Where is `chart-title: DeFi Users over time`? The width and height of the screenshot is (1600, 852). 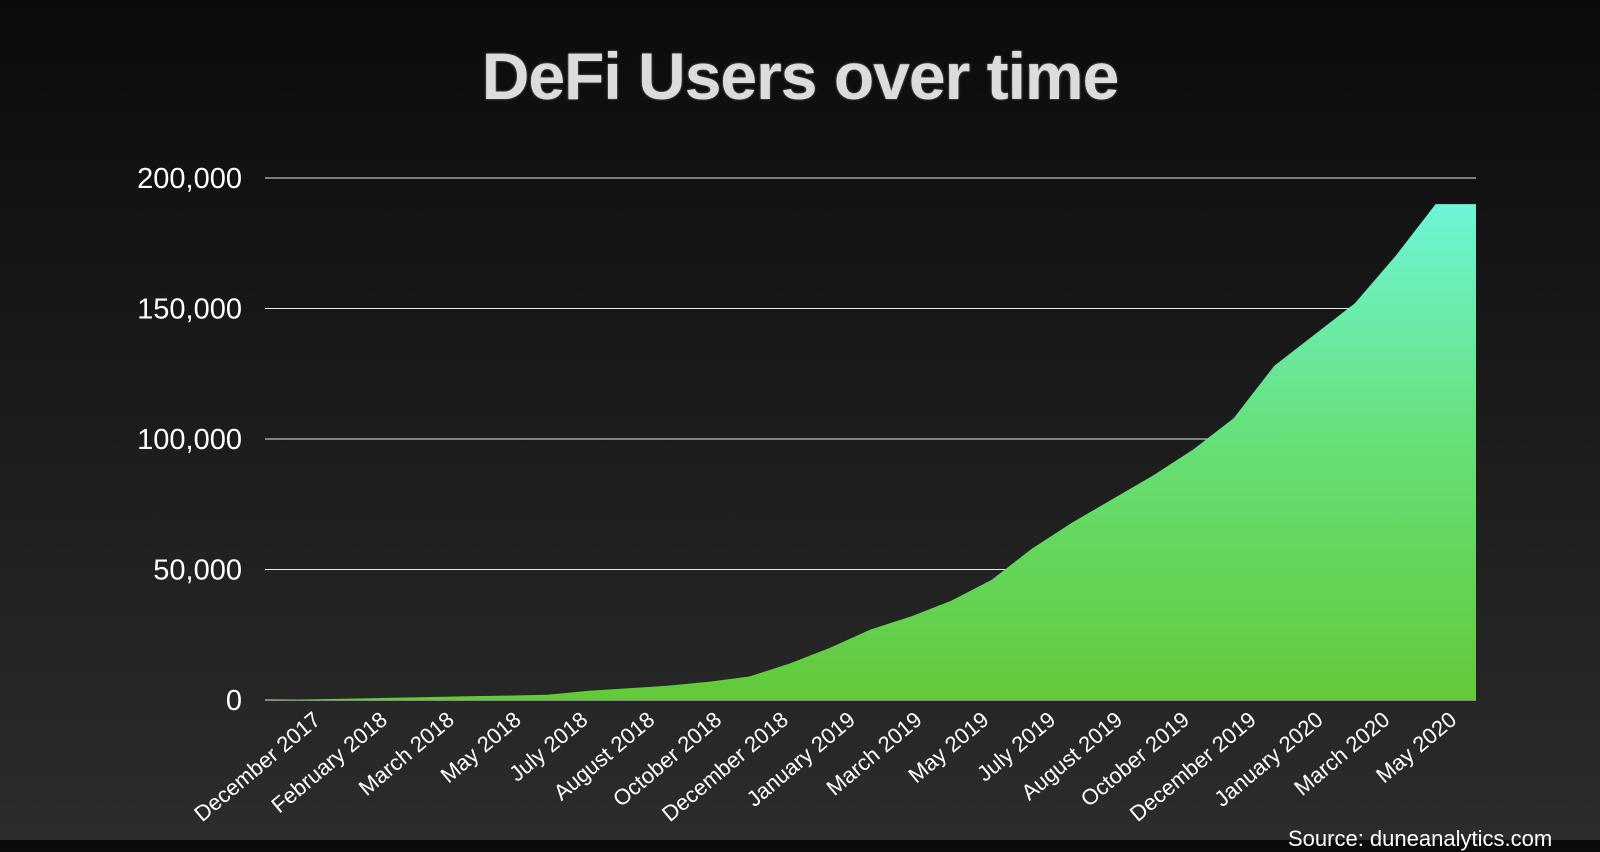
chart-title: DeFi Users over time is located at coordinates (800, 76).